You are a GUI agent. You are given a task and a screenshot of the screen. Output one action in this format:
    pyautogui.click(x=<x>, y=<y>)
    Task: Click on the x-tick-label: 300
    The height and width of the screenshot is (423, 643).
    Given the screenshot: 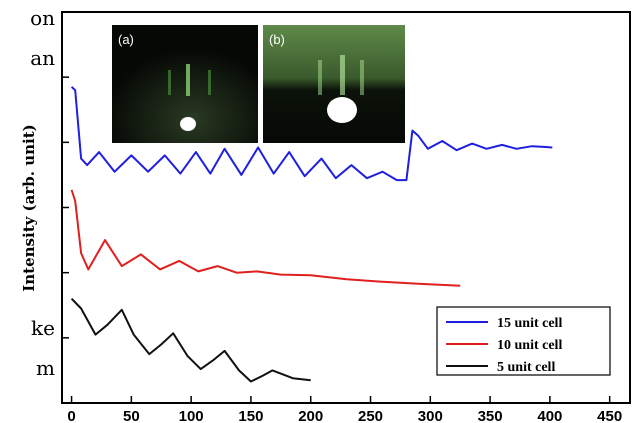 What is the action you would take?
    pyautogui.click(x=430, y=415)
    